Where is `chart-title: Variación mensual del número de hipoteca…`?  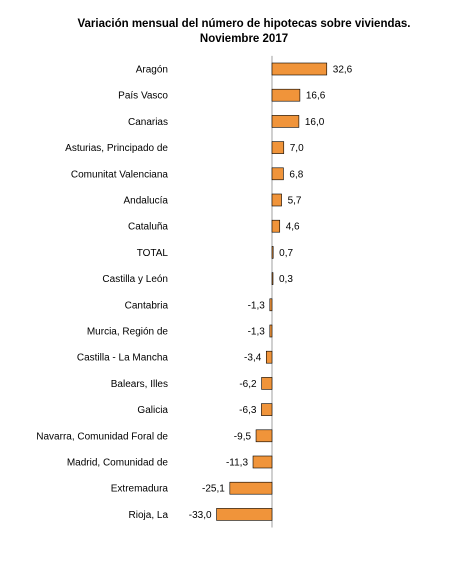 chart-title: Variación mensual del número de hipoteca… is located at coordinates (244, 24).